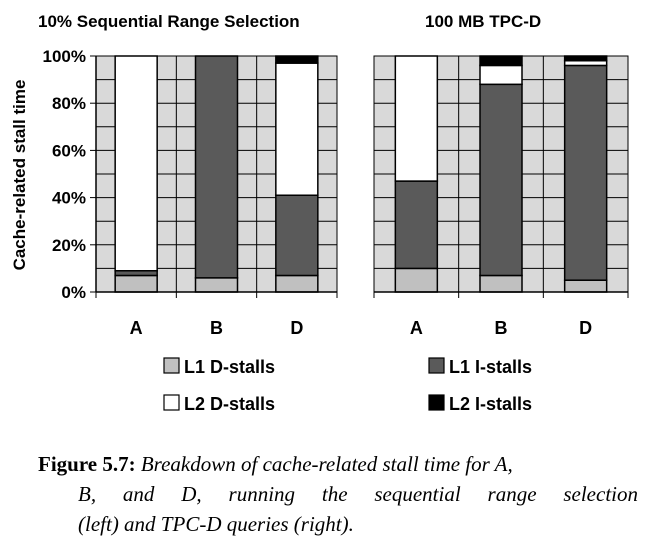 The width and height of the screenshot is (657, 546). What do you see at coordinates (501, 180) in the screenshot?
I see `right-bar-B-l1-i-stalls` at bounding box center [501, 180].